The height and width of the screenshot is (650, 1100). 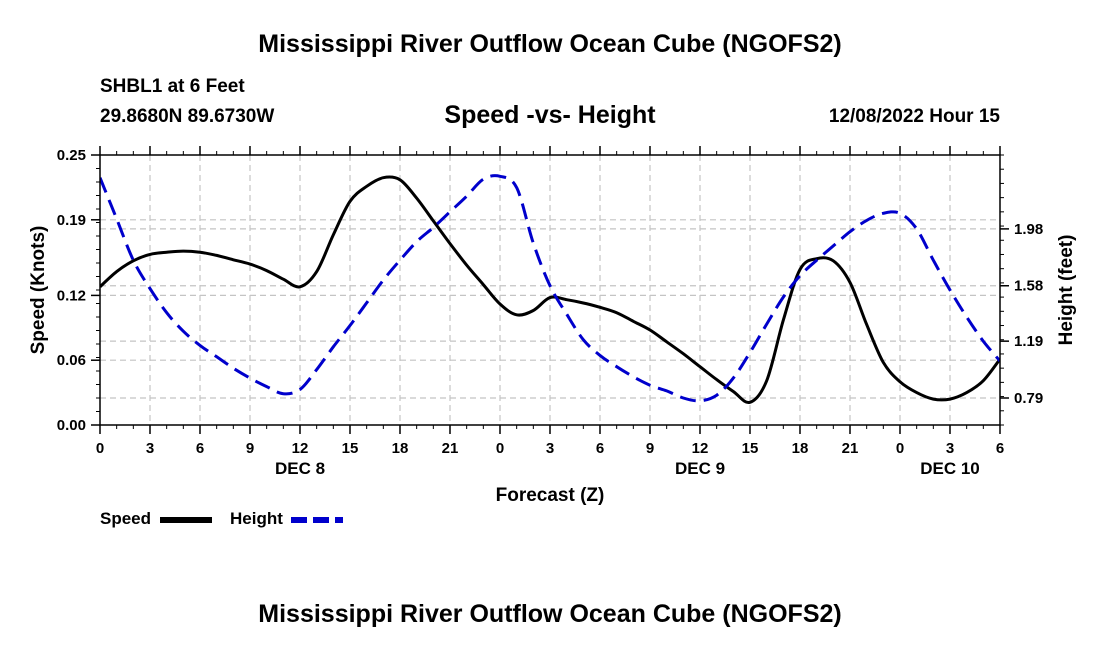 What do you see at coordinates (1028, 398) in the screenshot?
I see `y-right-tick-label: 0.79` at bounding box center [1028, 398].